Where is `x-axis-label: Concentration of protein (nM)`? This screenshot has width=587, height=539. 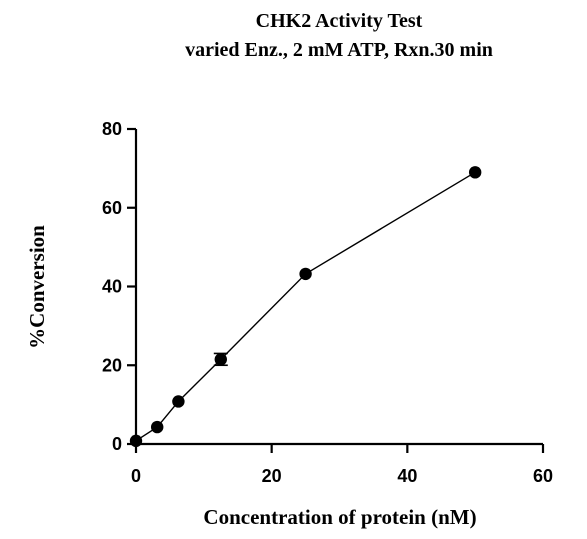 x-axis-label: Concentration of protein (nM) is located at coordinates (339, 517).